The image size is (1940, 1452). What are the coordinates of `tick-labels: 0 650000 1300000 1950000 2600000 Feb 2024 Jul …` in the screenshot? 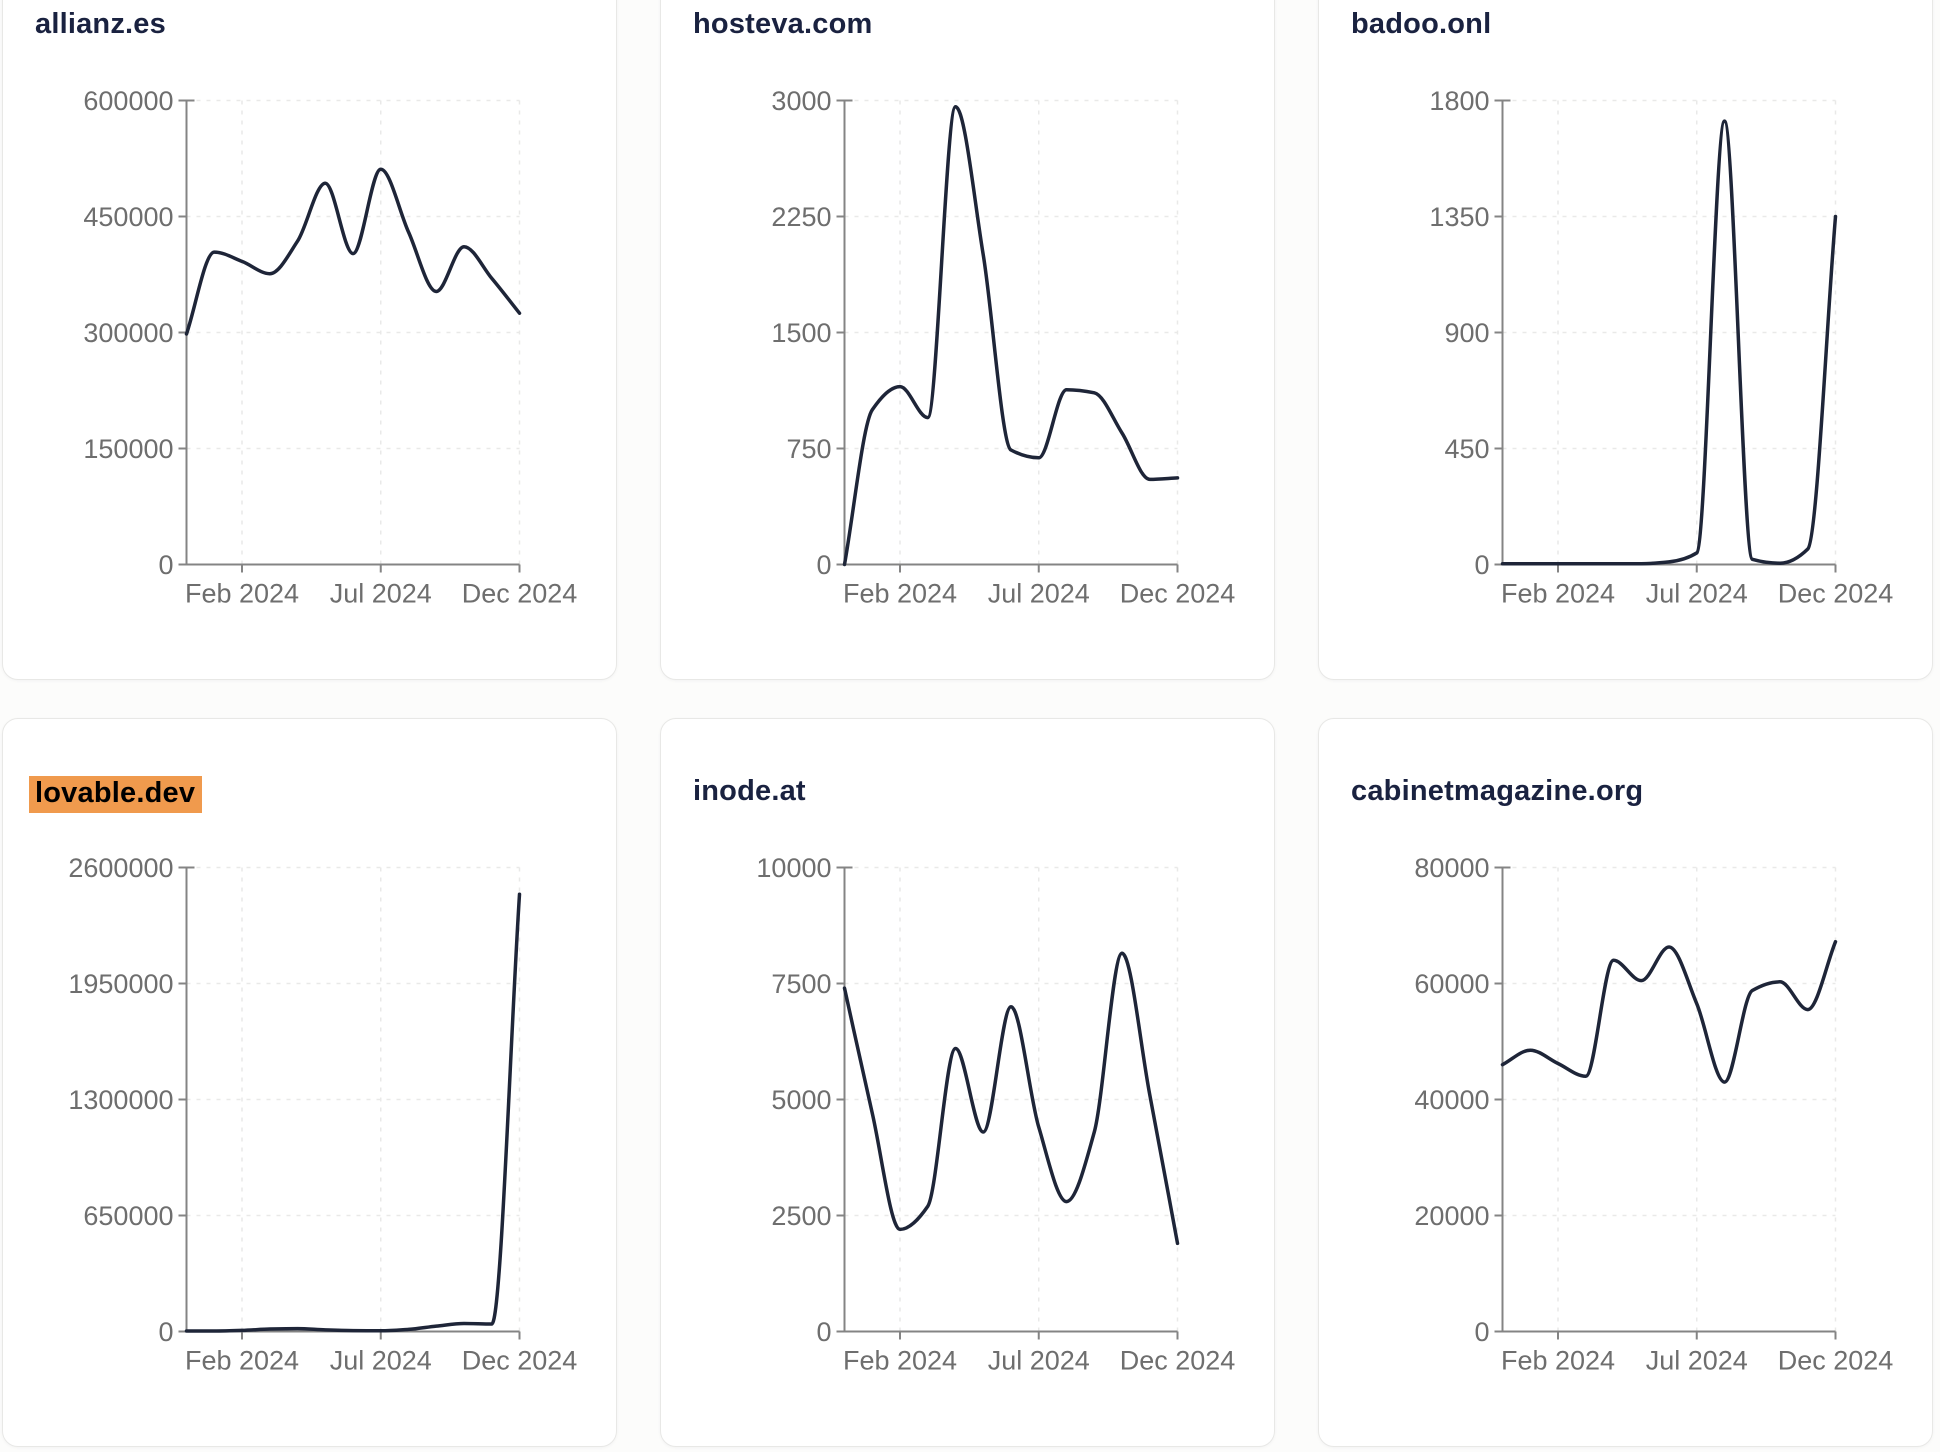 It's located at (322, 1114).